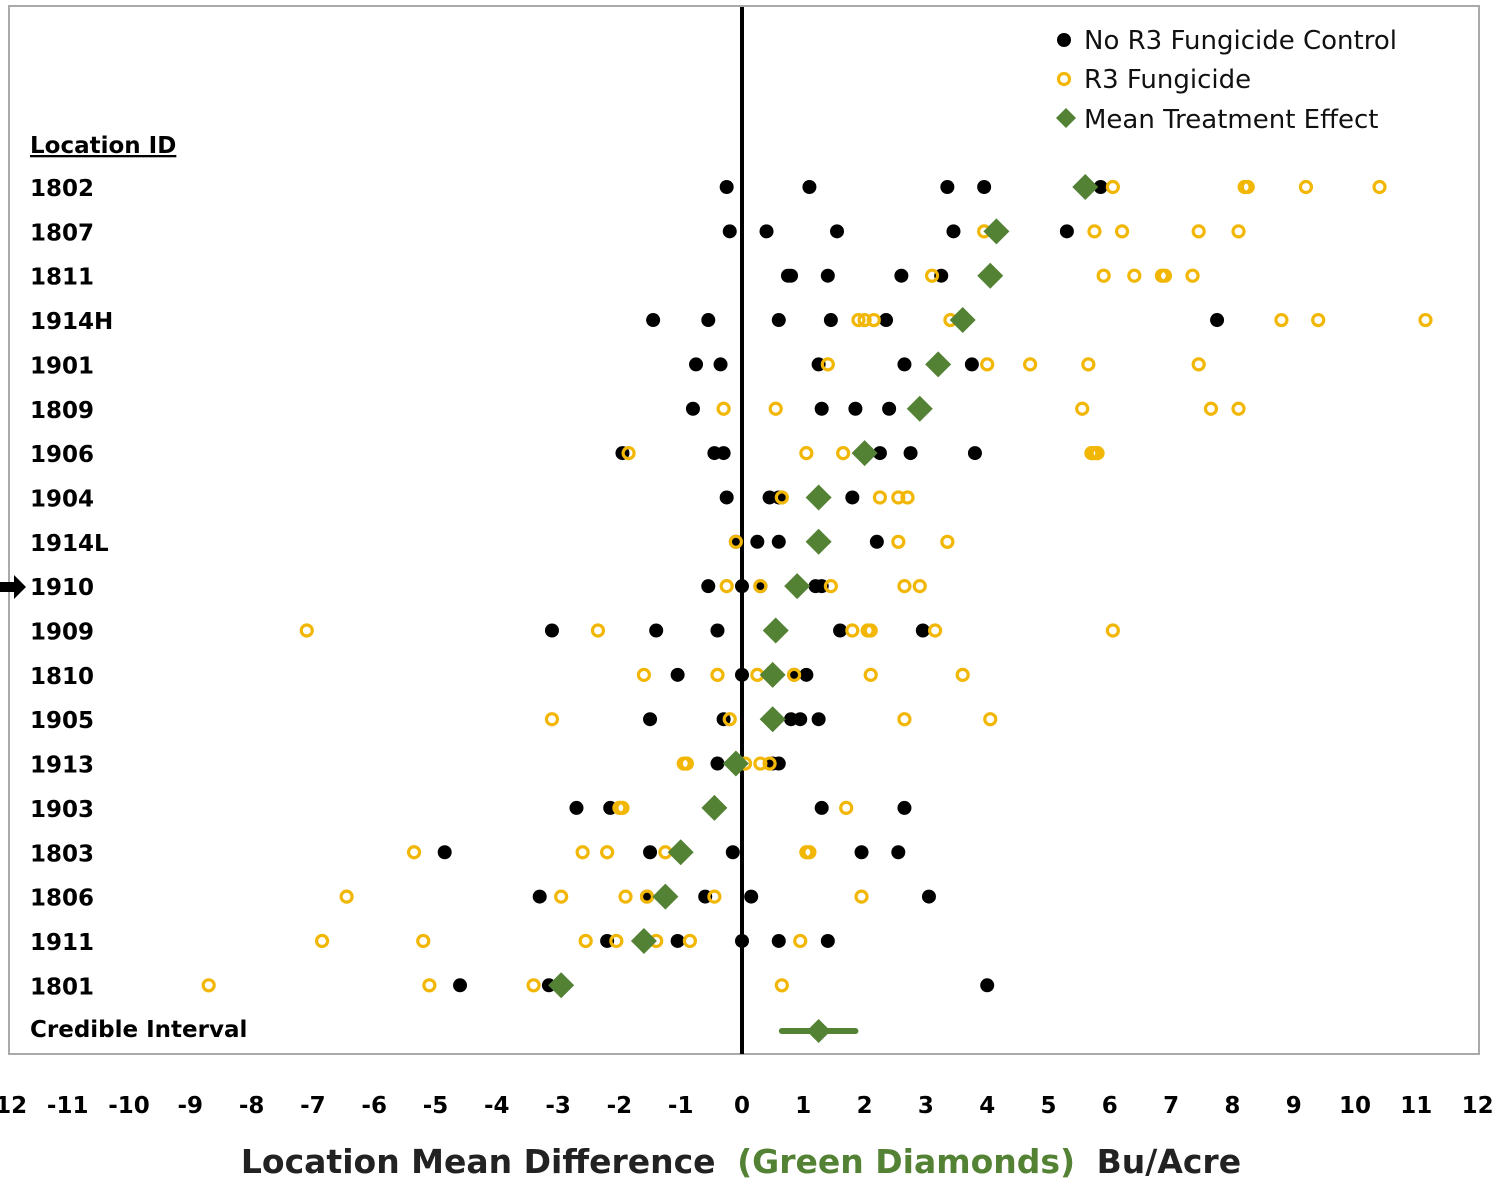  Describe the element at coordinates (1167, 80) in the screenshot. I see `legend-fungicide-label: R3 Fungicide` at that location.